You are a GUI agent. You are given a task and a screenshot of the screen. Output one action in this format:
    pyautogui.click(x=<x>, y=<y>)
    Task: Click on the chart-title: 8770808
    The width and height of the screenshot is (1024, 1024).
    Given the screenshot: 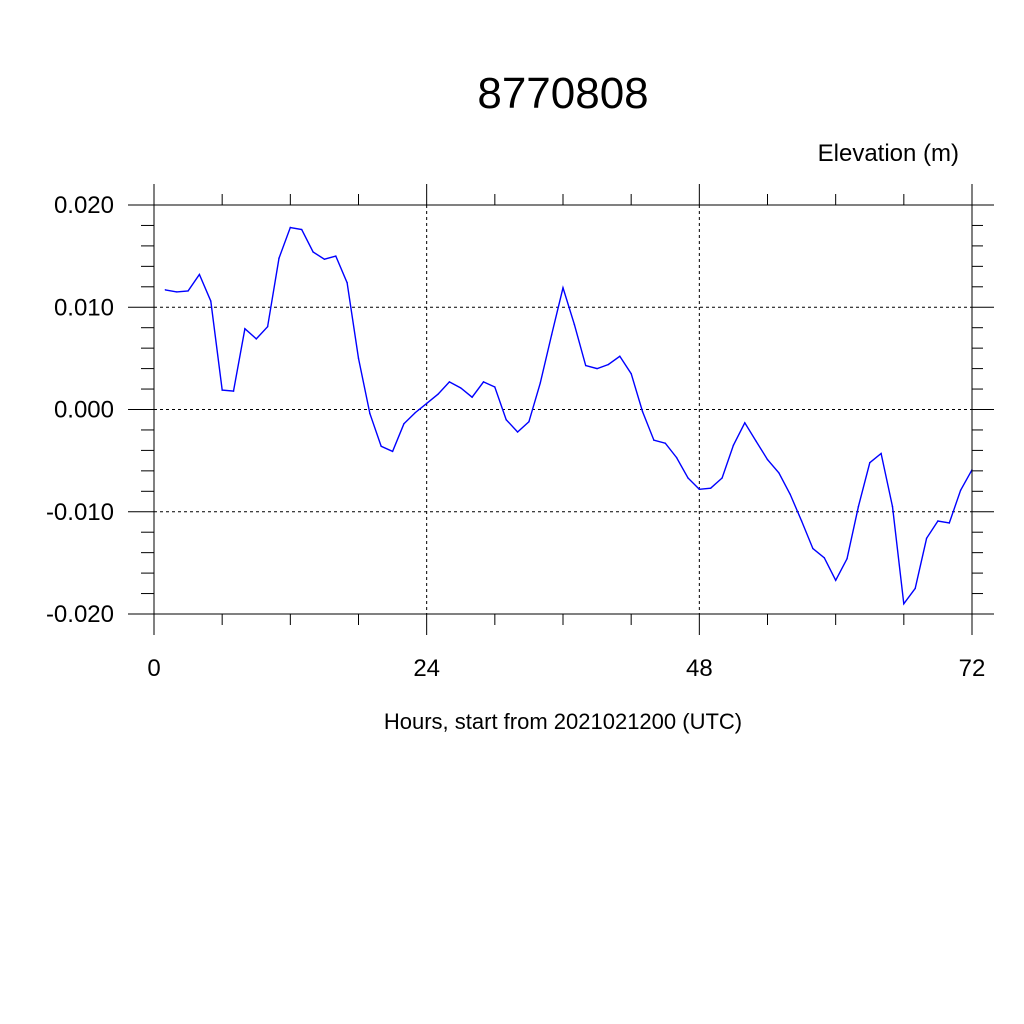 What is the action you would take?
    pyautogui.click(x=562, y=93)
    